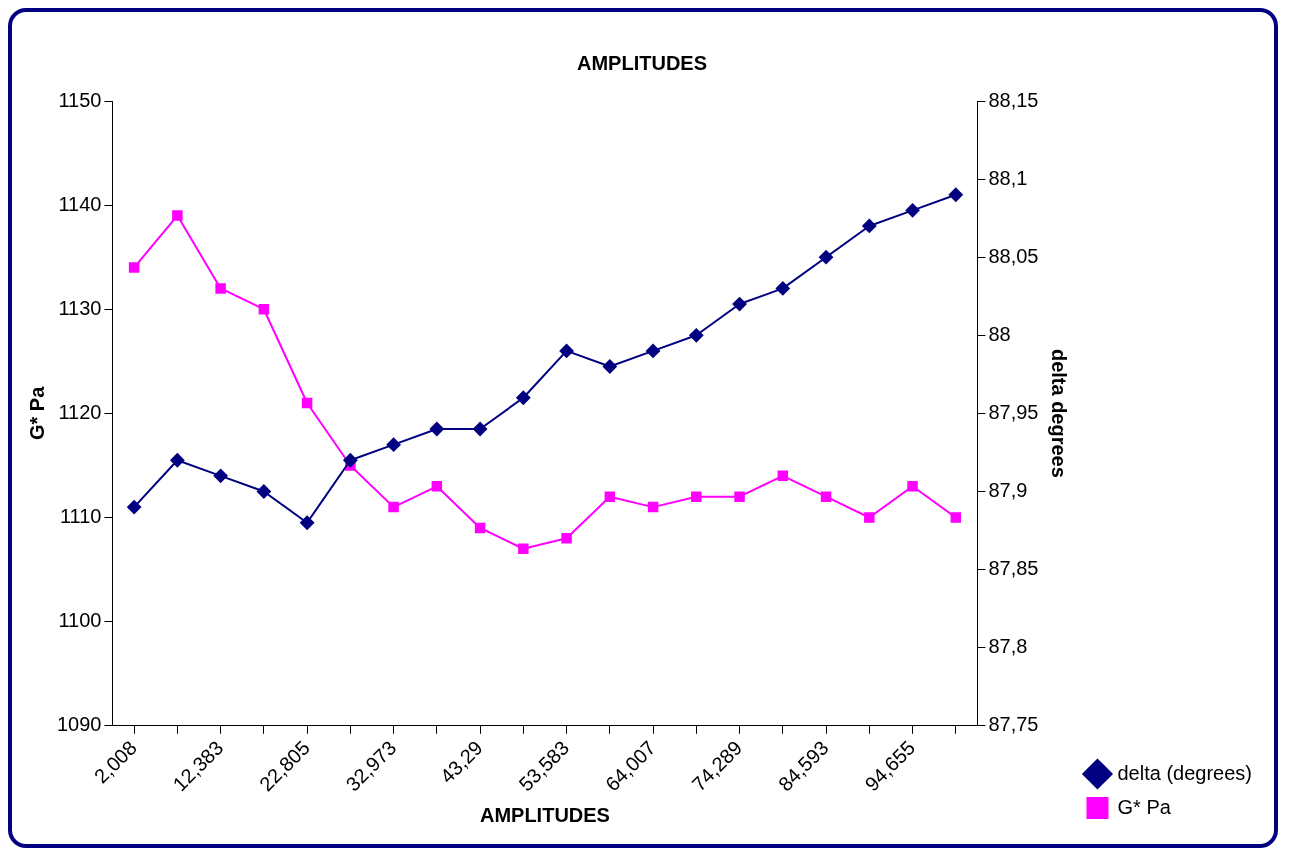 This screenshot has height=867, width=1297. I want to click on y-tick-label: 1140, so click(80, 203).